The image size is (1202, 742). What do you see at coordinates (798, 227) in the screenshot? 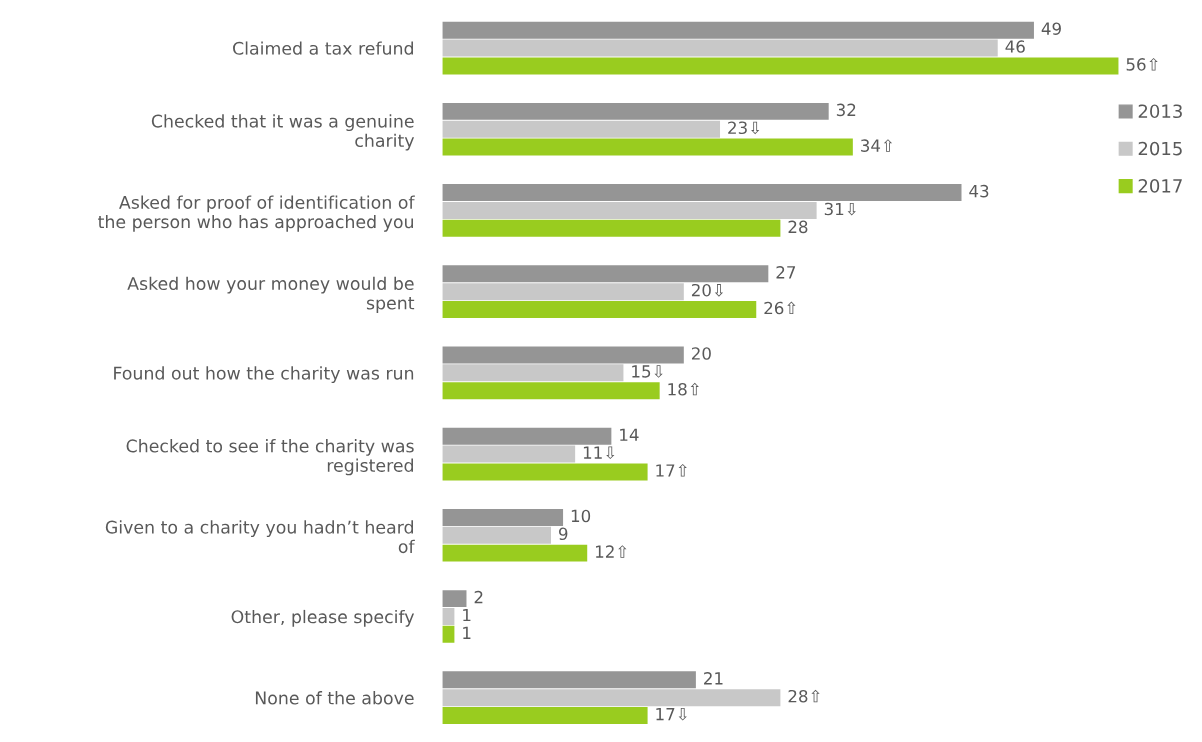
I see `data-label: 28` at bounding box center [798, 227].